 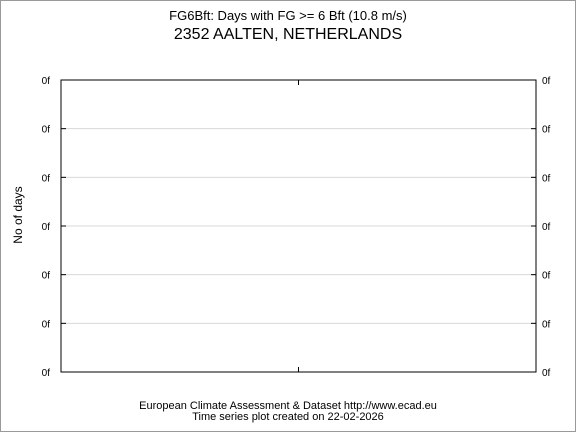 What do you see at coordinates (288, 417) in the screenshot?
I see `footer-created: Time series plot created on 22-02-2026` at bounding box center [288, 417].